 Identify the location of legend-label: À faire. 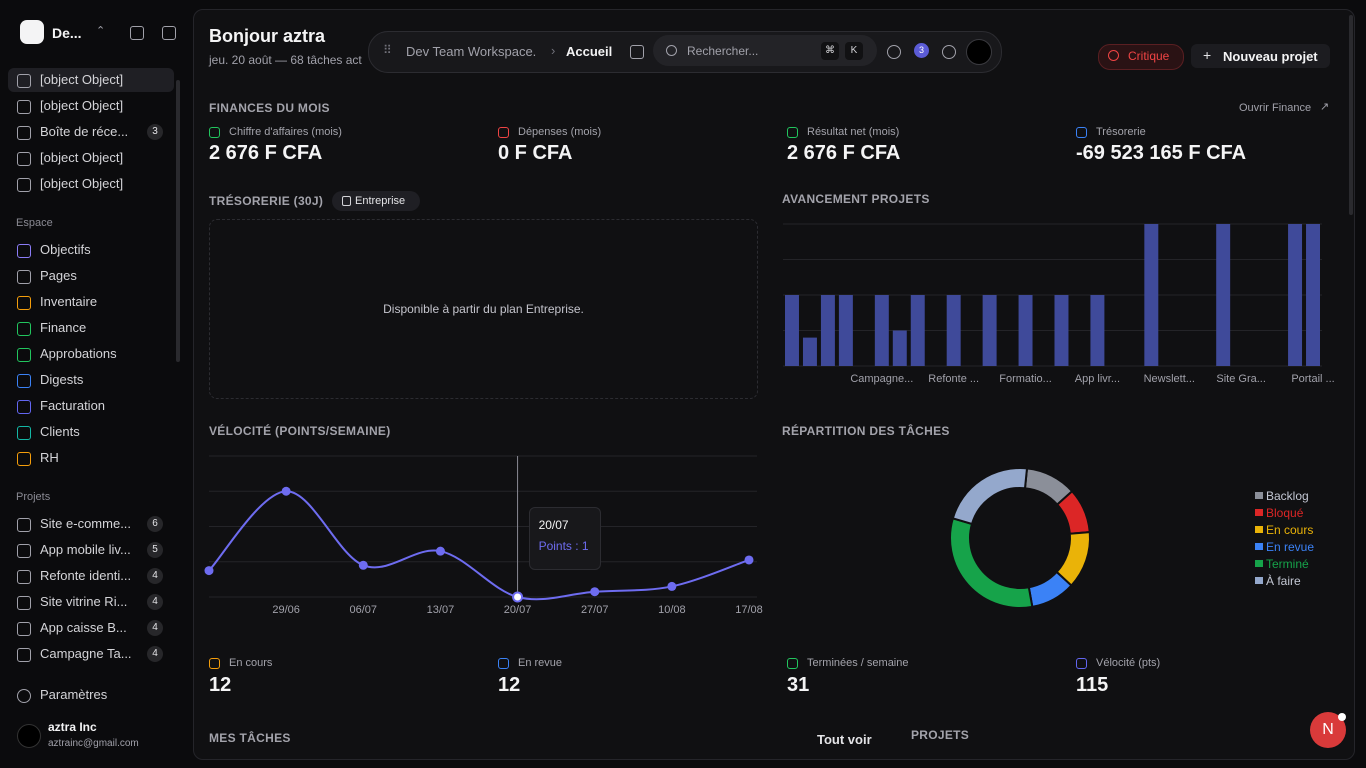
(1283, 580).